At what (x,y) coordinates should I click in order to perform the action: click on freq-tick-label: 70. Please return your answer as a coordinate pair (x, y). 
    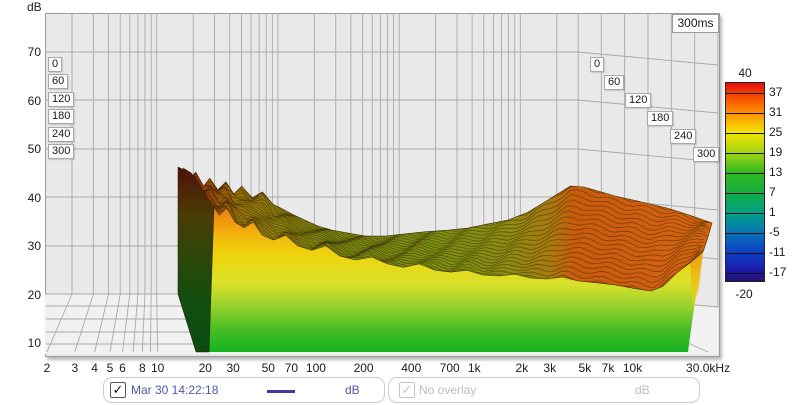
    Looking at the image, I should click on (291, 368).